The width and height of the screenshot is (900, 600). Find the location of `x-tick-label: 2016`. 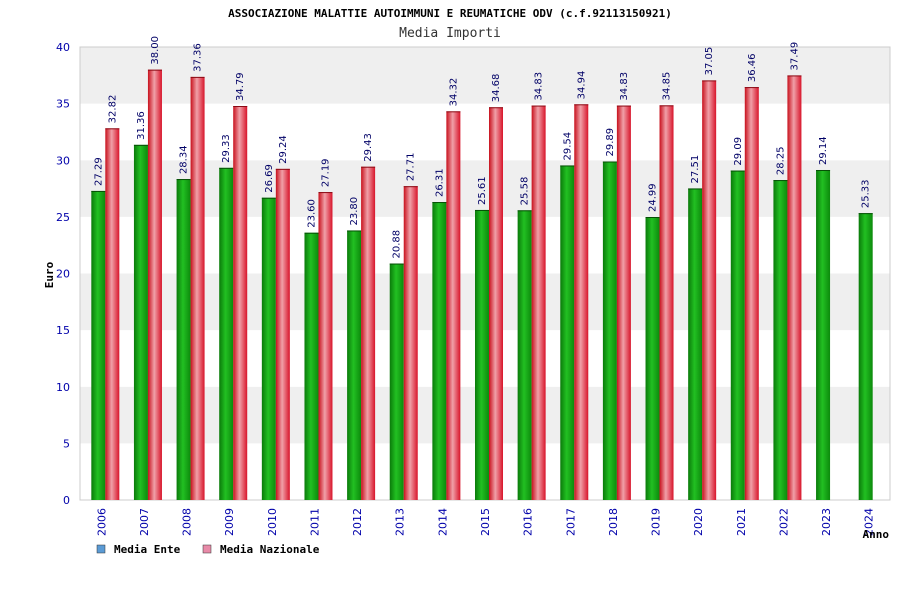

x-tick-label: 2016 is located at coordinates (528, 522).